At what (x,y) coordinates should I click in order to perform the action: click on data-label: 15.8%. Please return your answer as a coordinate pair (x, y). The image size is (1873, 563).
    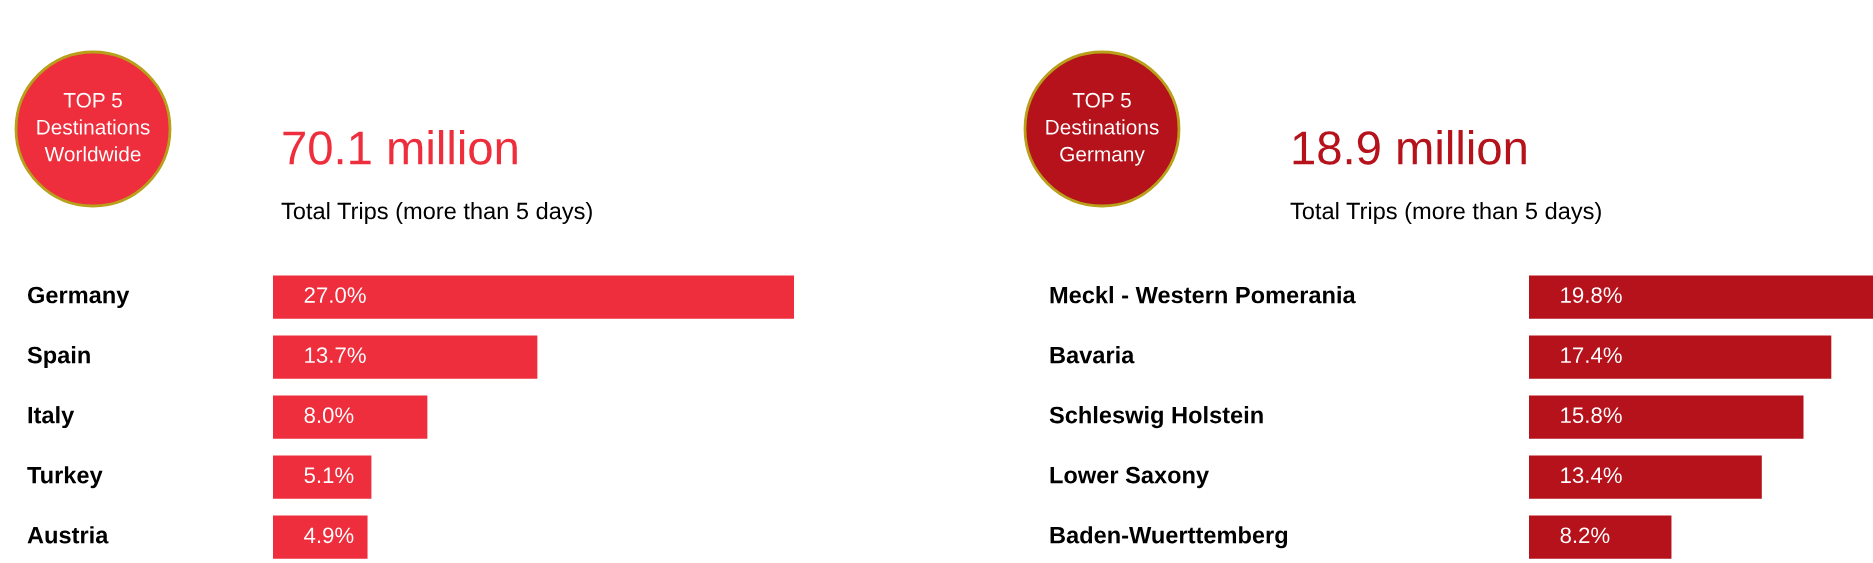
    Looking at the image, I should click on (1591, 415).